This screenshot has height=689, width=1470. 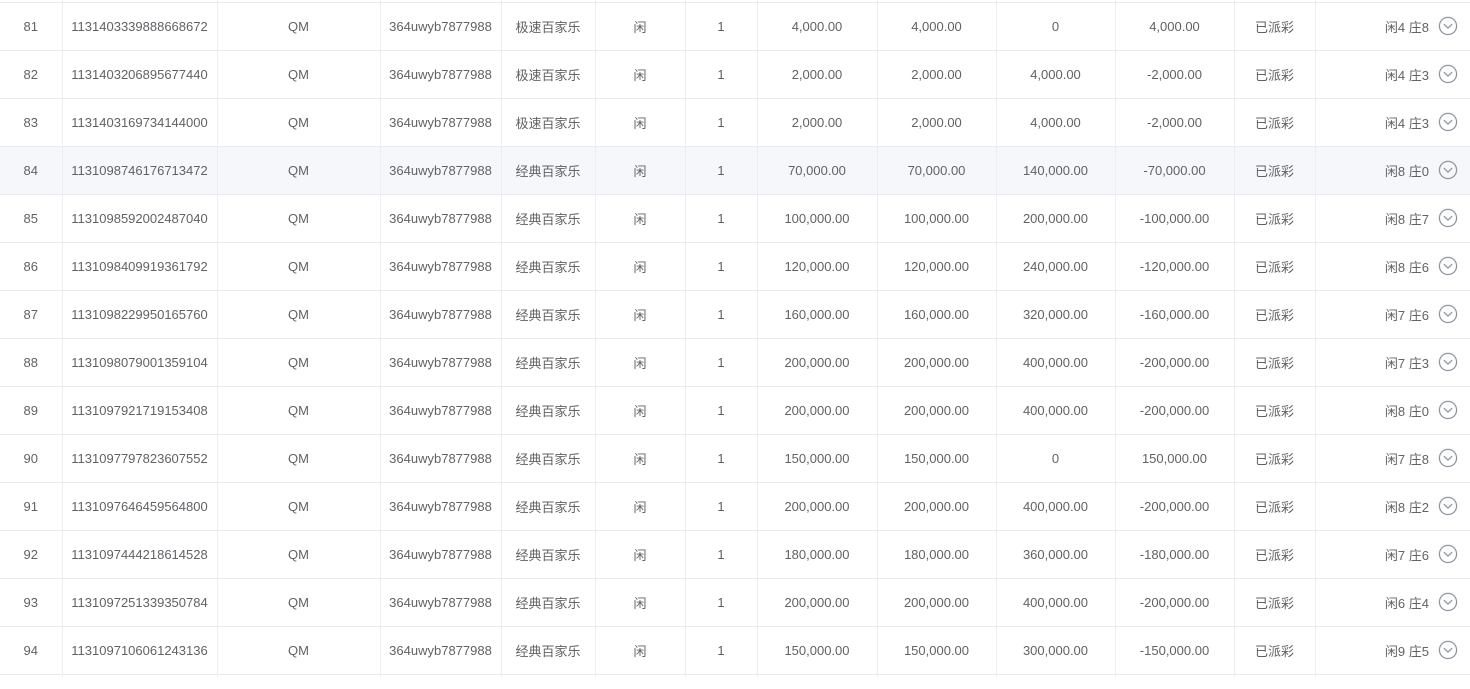 What do you see at coordinates (1392, 602) in the screenshot?
I see `game-result: 闲6 庄4` at bounding box center [1392, 602].